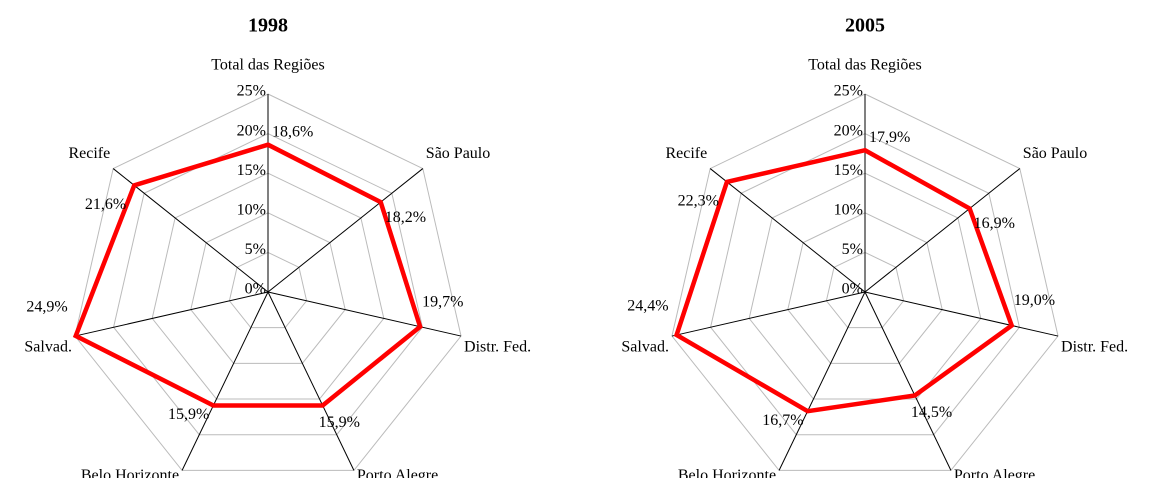  I want to click on value-label: 16,9%, so click(994, 223).